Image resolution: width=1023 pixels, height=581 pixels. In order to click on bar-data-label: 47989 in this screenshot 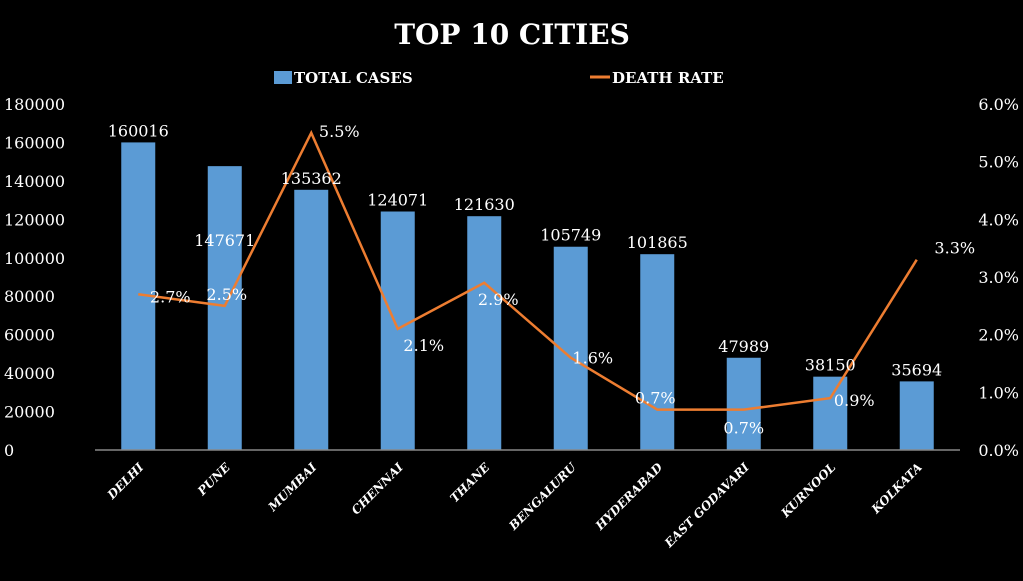, I will do `click(743, 346)`.